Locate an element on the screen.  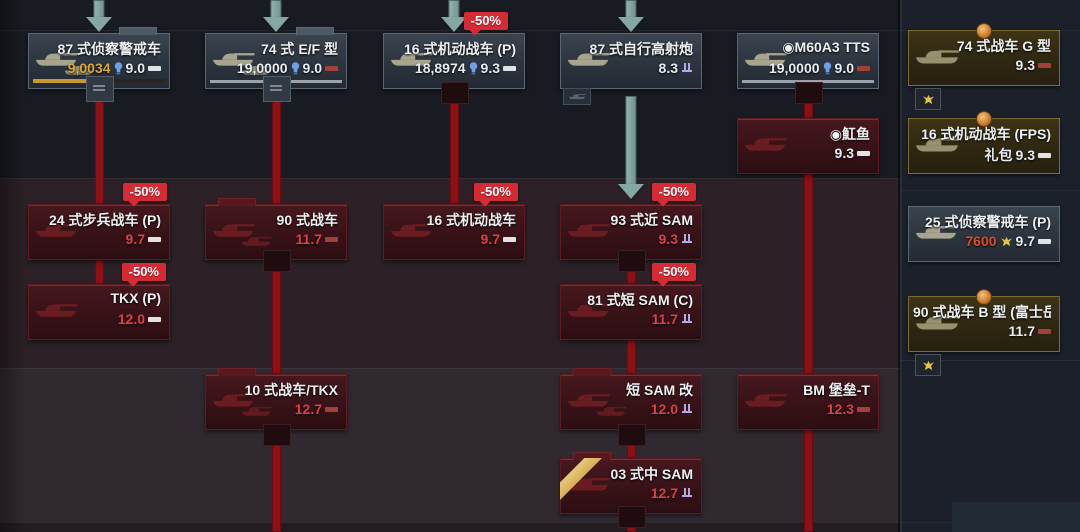
vehicle-card-type87-spaa: 87 式自行高射炮 8.3 is located at coordinates (631, 69).